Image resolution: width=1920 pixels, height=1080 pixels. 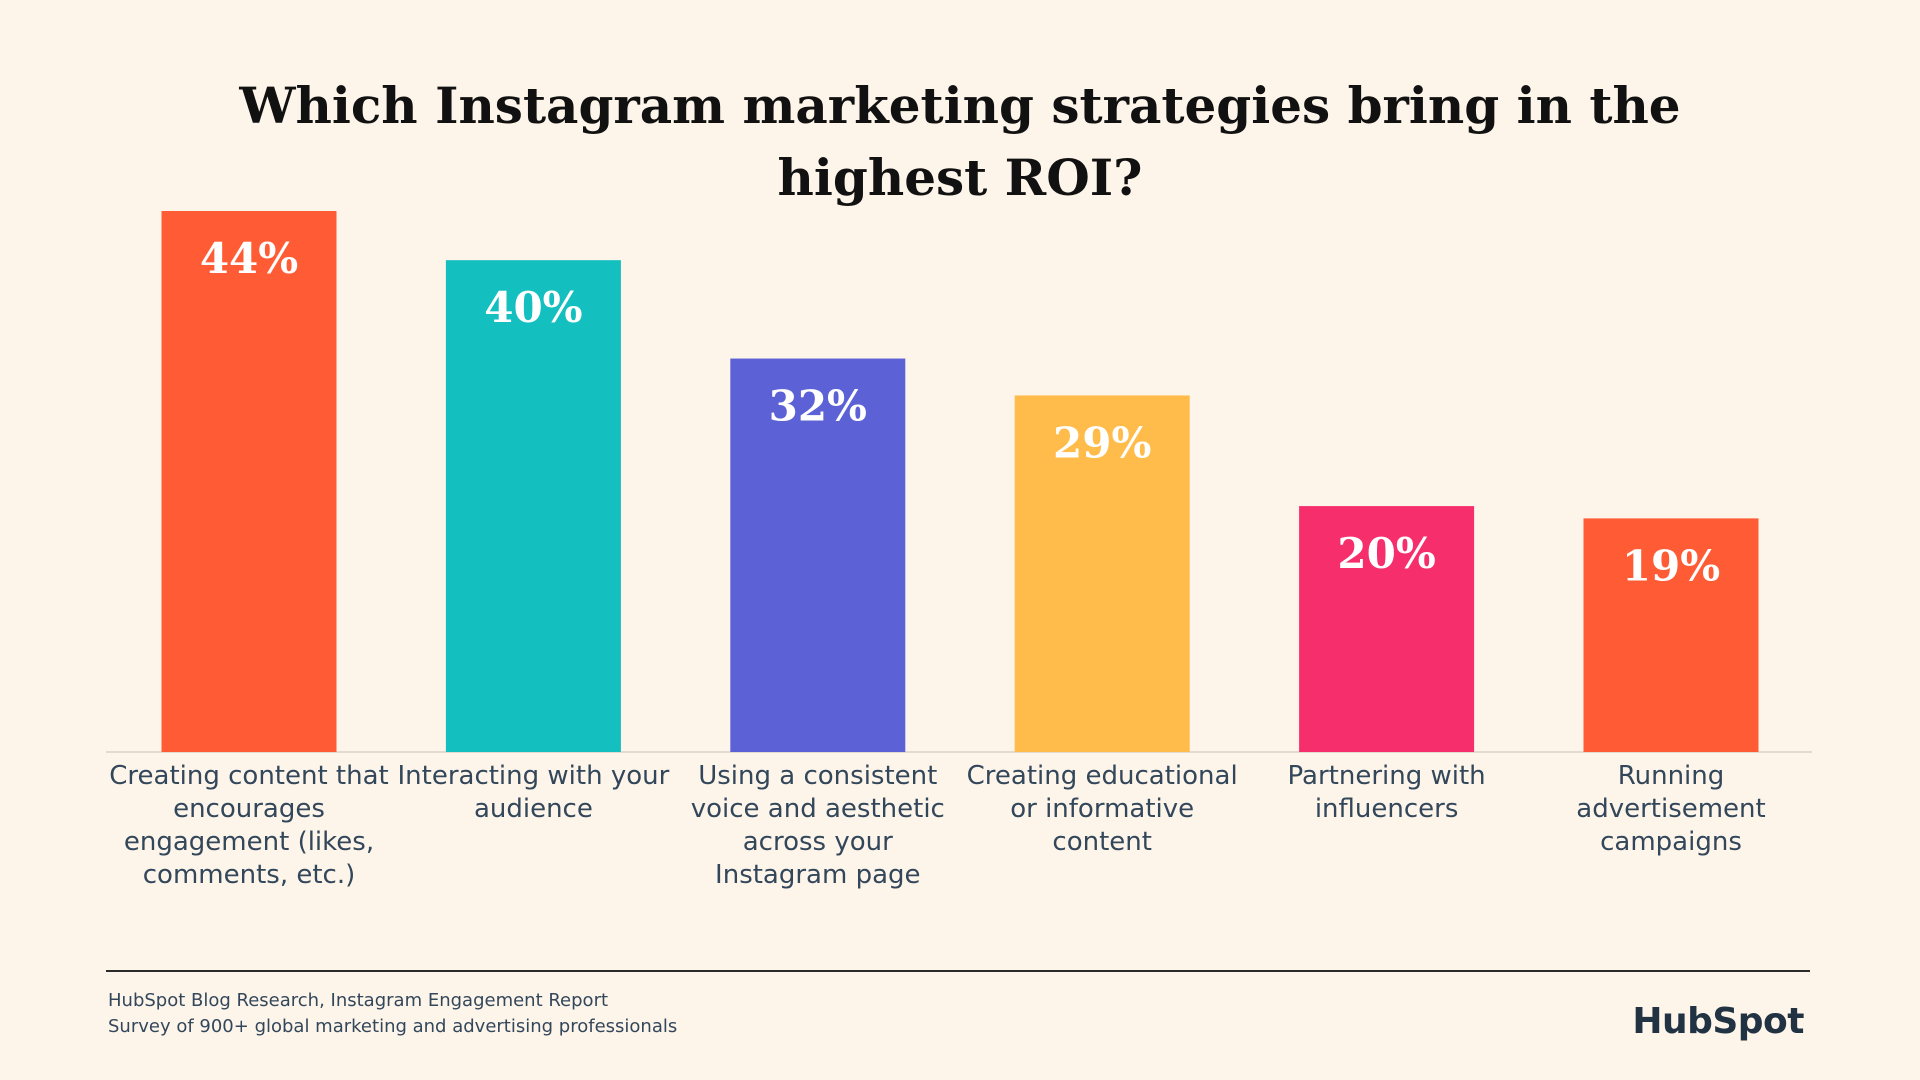 What do you see at coordinates (1671, 565) in the screenshot?
I see `bar-value-label: 19%` at bounding box center [1671, 565].